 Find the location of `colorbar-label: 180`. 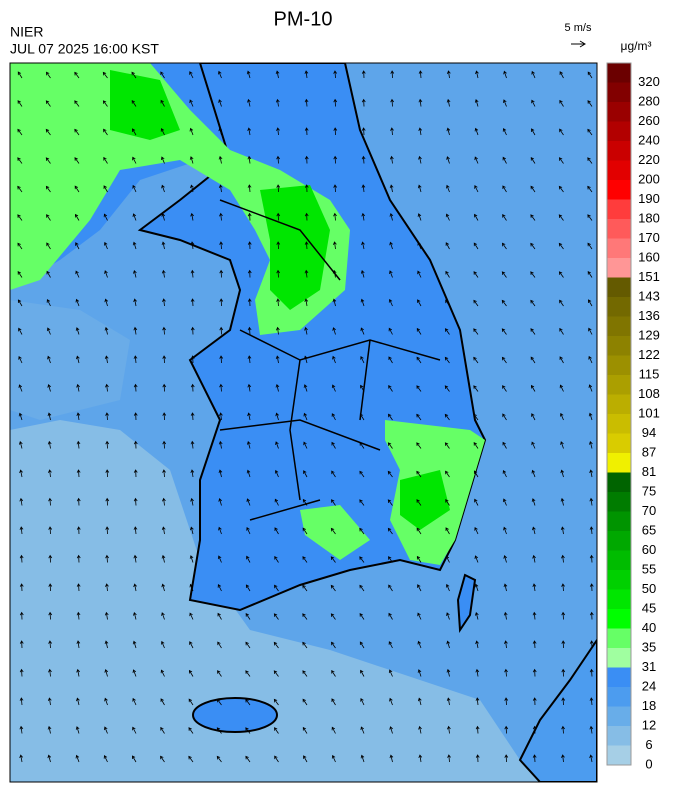

colorbar-label: 180 is located at coordinates (649, 217).